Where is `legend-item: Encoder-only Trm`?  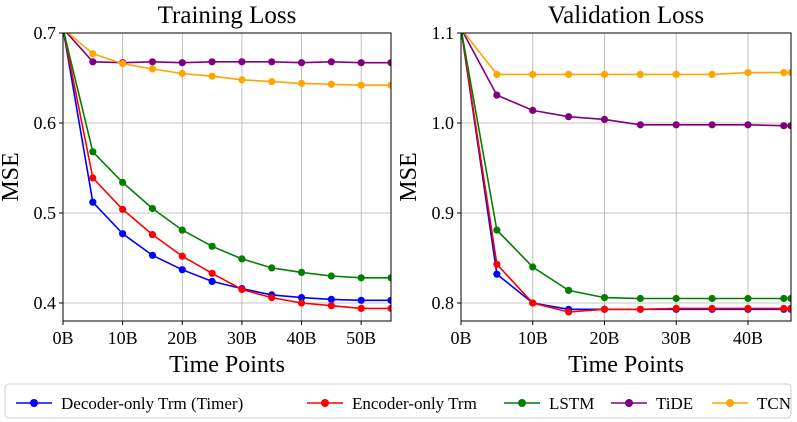 legend-item: Encoder-only Trm is located at coordinates (392, 403).